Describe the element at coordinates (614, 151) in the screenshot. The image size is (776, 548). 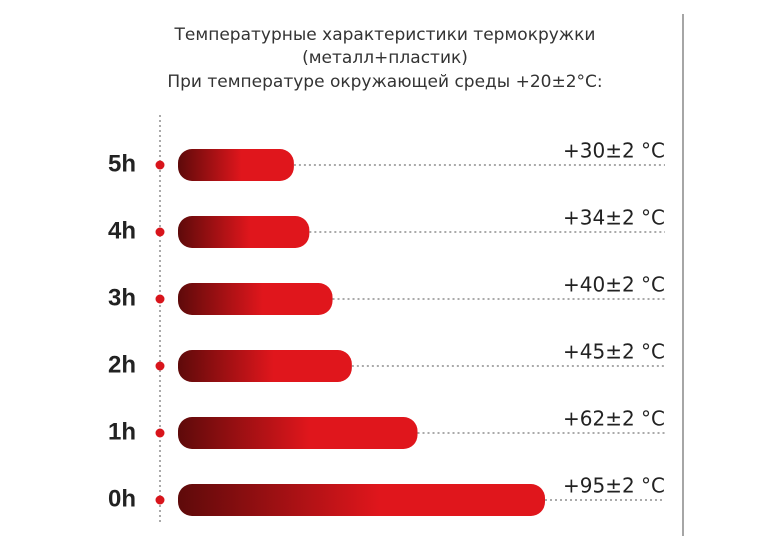
I see `value-label: +30±2 °C` at that location.